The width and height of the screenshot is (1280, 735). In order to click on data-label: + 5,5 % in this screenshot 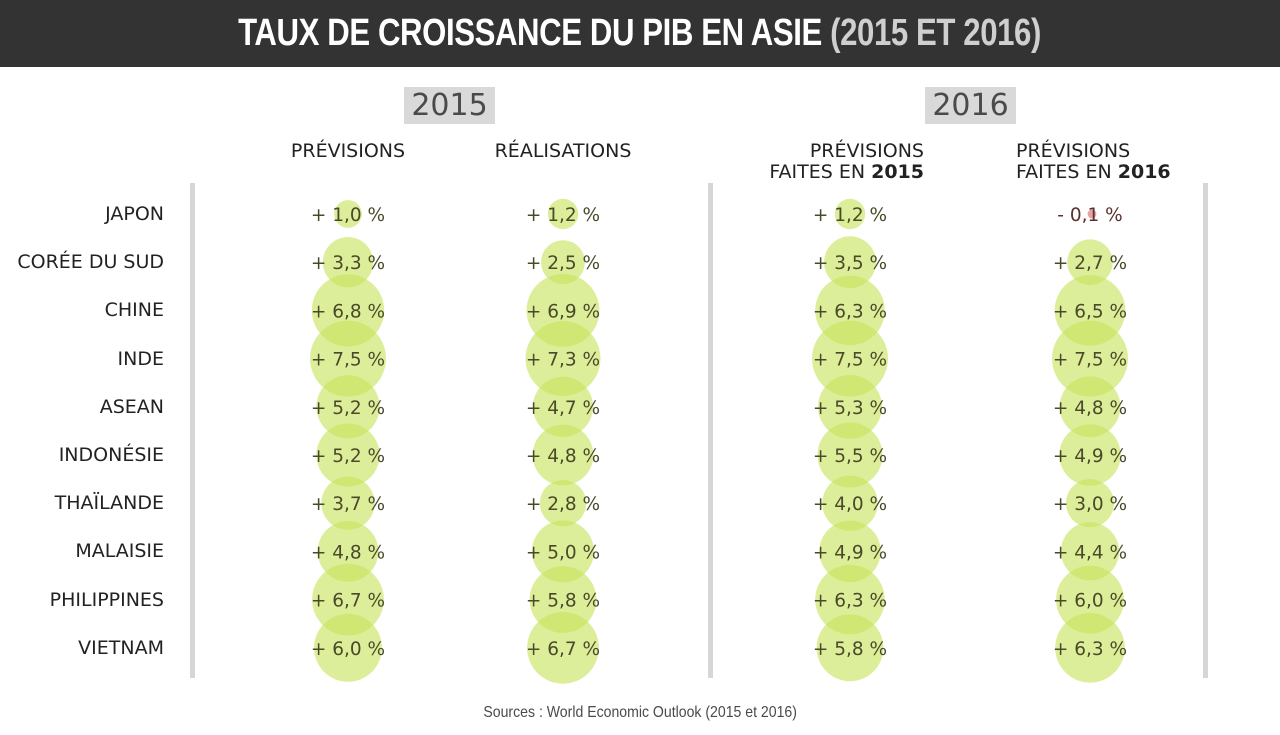, I will do `click(850, 456)`.